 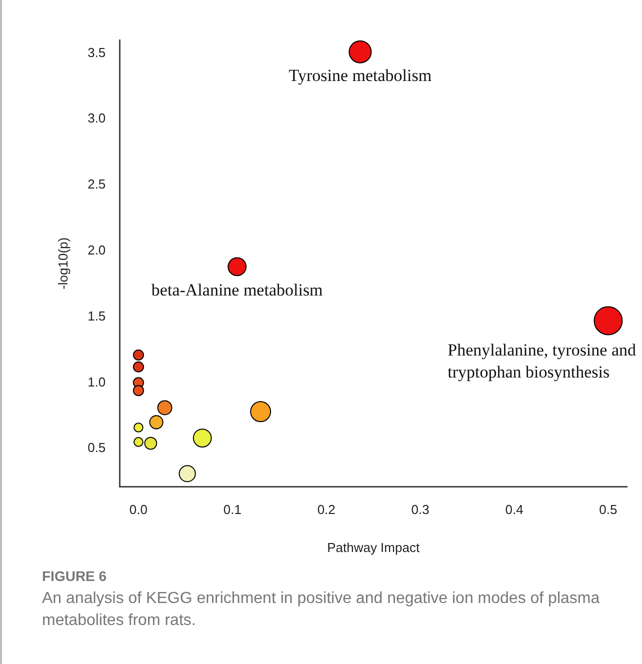 What do you see at coordinates (62, 263) in the screenshot?
I see `y-axis-title: -log10(p)` at bounding box center [62, 263].